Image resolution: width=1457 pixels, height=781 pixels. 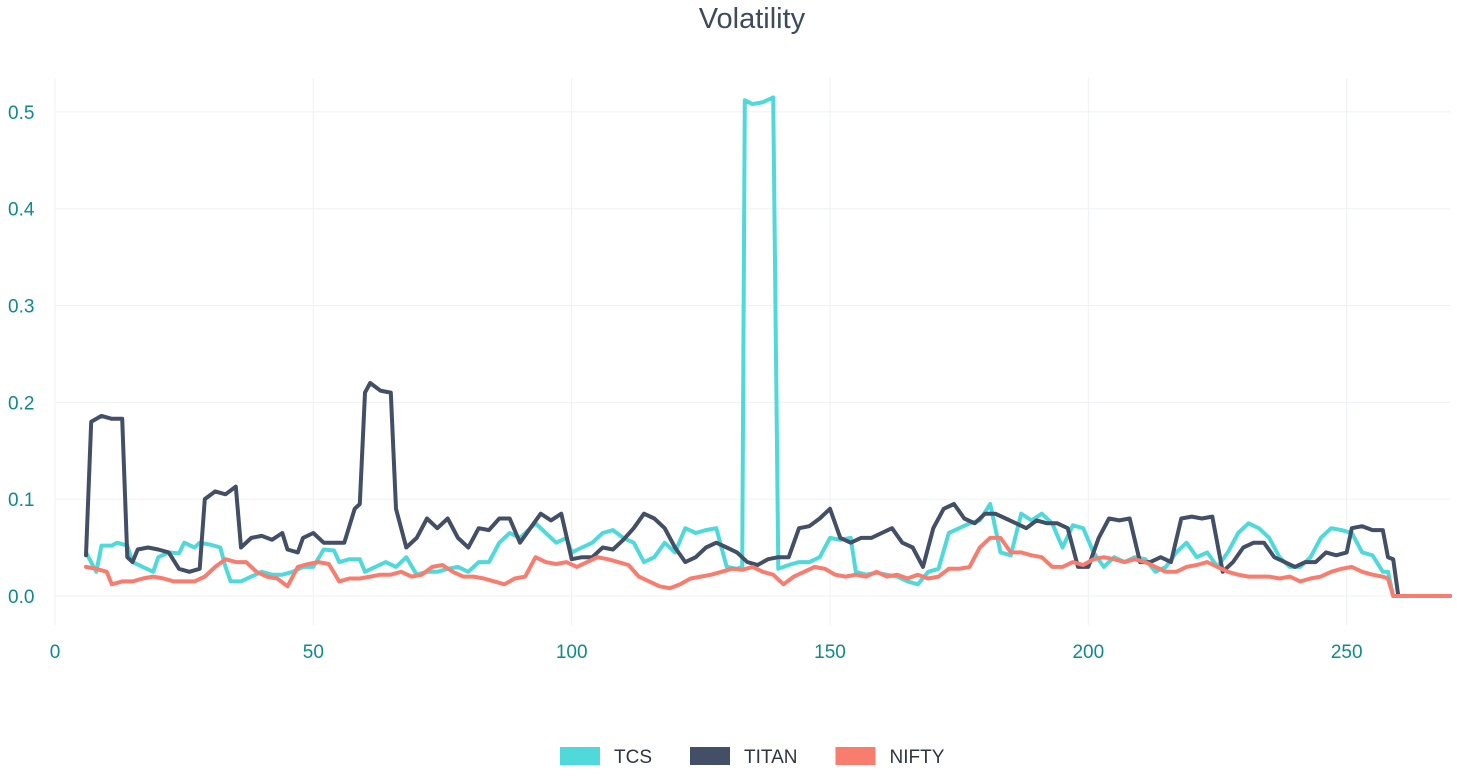 I want to click on y-tick-label: 0.3, so click(x=21, y=307).